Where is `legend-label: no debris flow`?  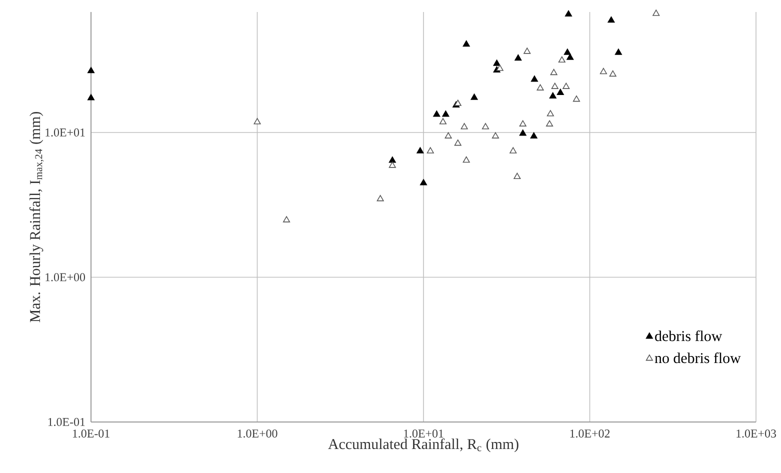 legend-label: no debris flow is located at coordinates (697, 358).